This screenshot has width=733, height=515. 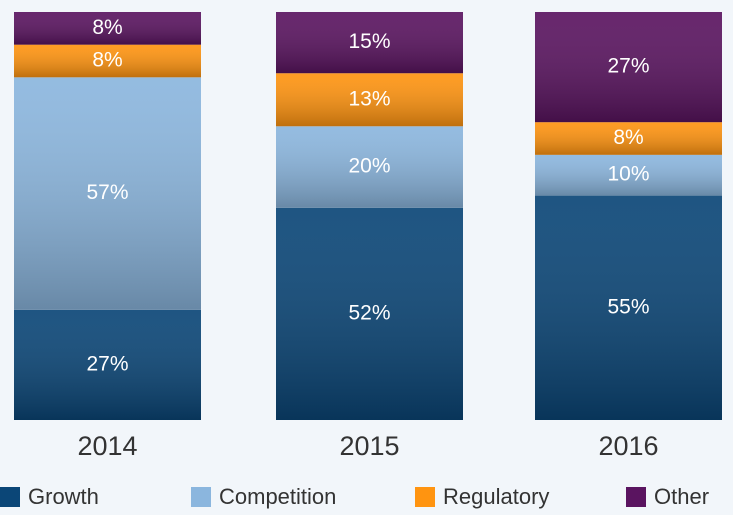 I want to click on value-label: 13%, so click(x=369, y=98).